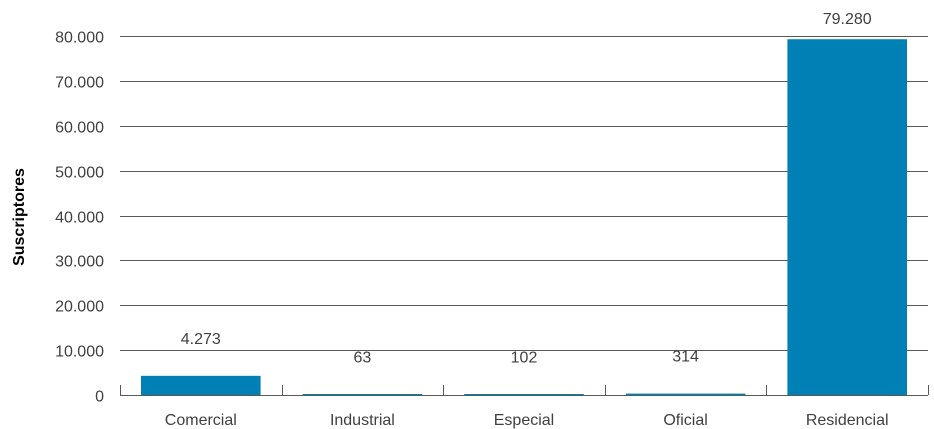 The image size is (934, 429). Describe the element at coordinates (79, 128) in the screenshot. I see `y-tick-label: 60.000` at that location.